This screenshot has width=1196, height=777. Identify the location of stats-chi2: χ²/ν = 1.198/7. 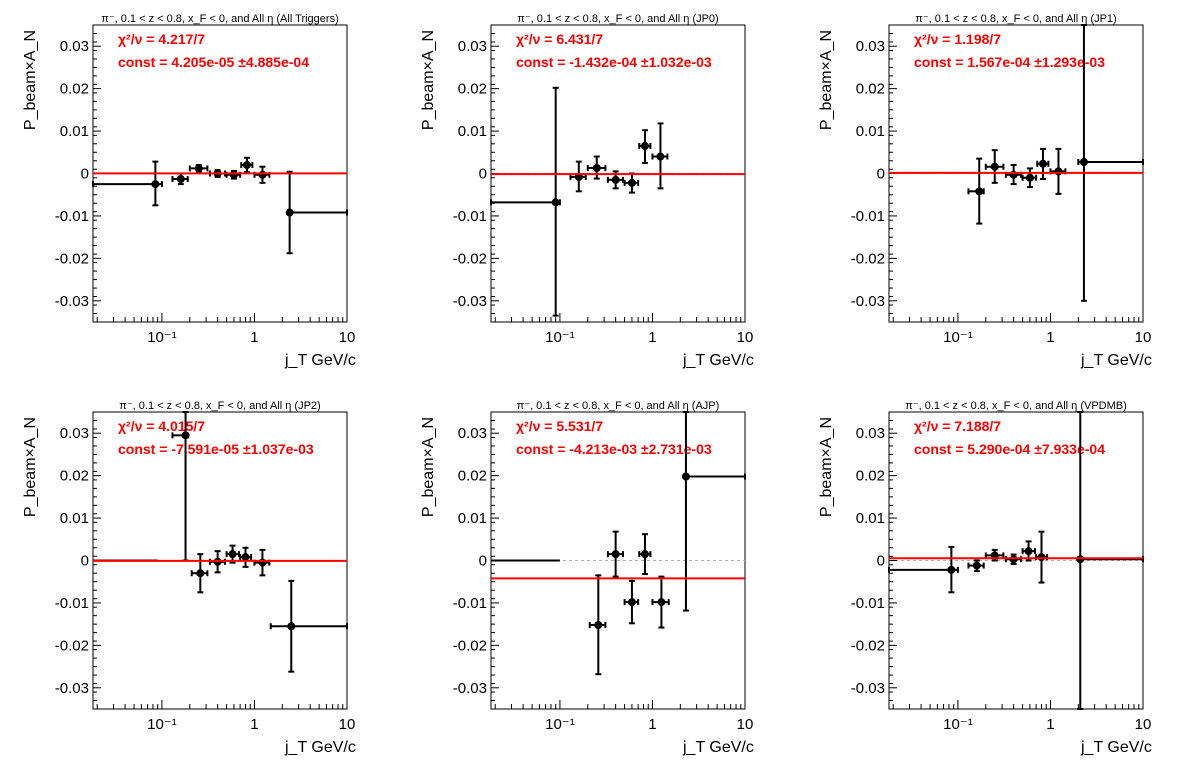
(957, 39).